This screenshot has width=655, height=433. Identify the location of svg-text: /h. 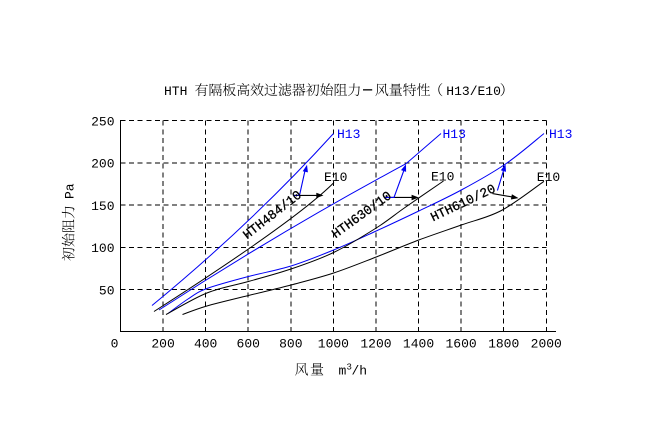
(360, 371).